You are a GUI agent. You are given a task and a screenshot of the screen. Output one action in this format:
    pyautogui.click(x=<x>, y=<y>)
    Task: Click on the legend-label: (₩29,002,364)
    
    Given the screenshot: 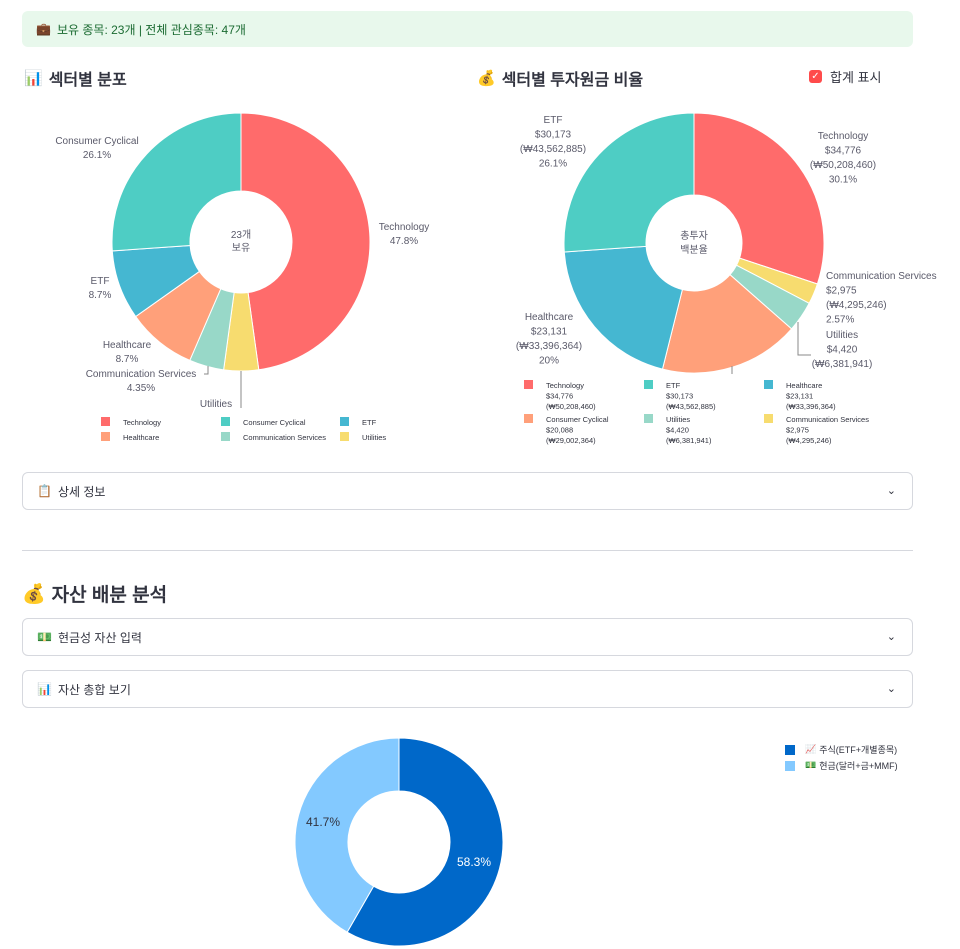 What is the action you would take?
    pyautogui.click(x=571, y=440)
    